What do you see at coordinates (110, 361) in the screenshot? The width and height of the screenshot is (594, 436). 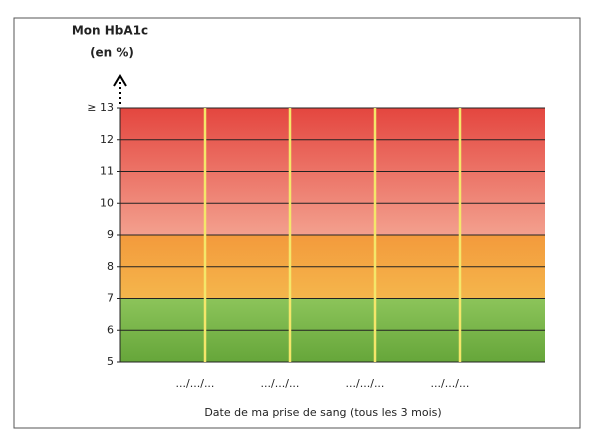 I see `y-tick-label: 5` at bounding box center [110, 361].